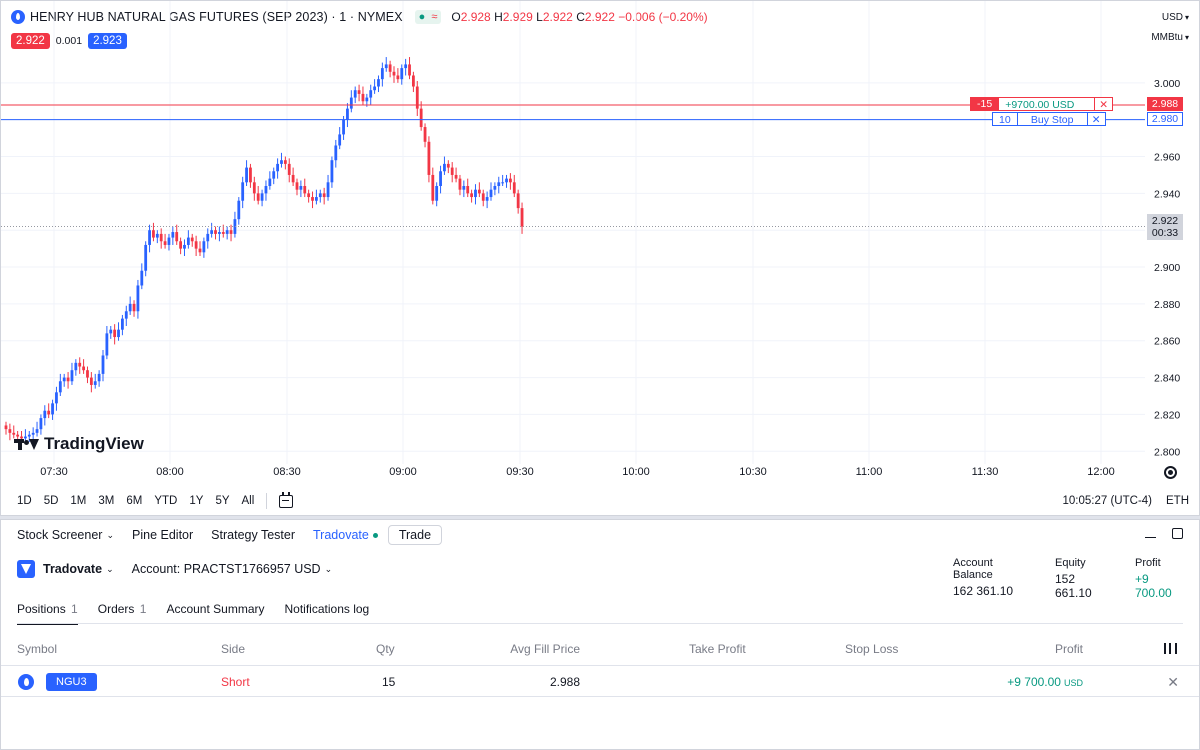 The image size is (1200, 750). I want to click on cancel-order-icon: ✕, so click(1096, 119).